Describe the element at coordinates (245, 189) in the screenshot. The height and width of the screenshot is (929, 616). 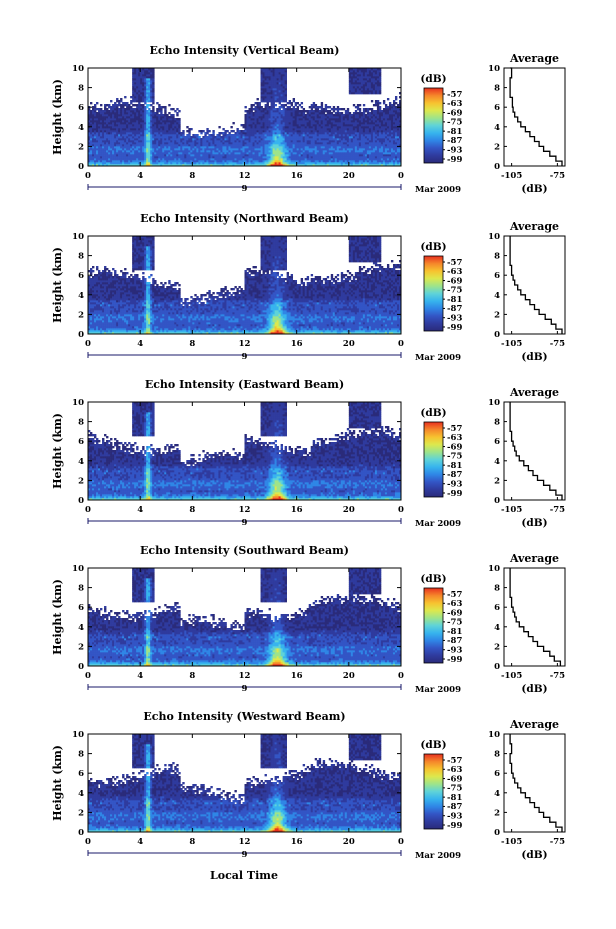
I see `date-bar-label: 9` at that location.